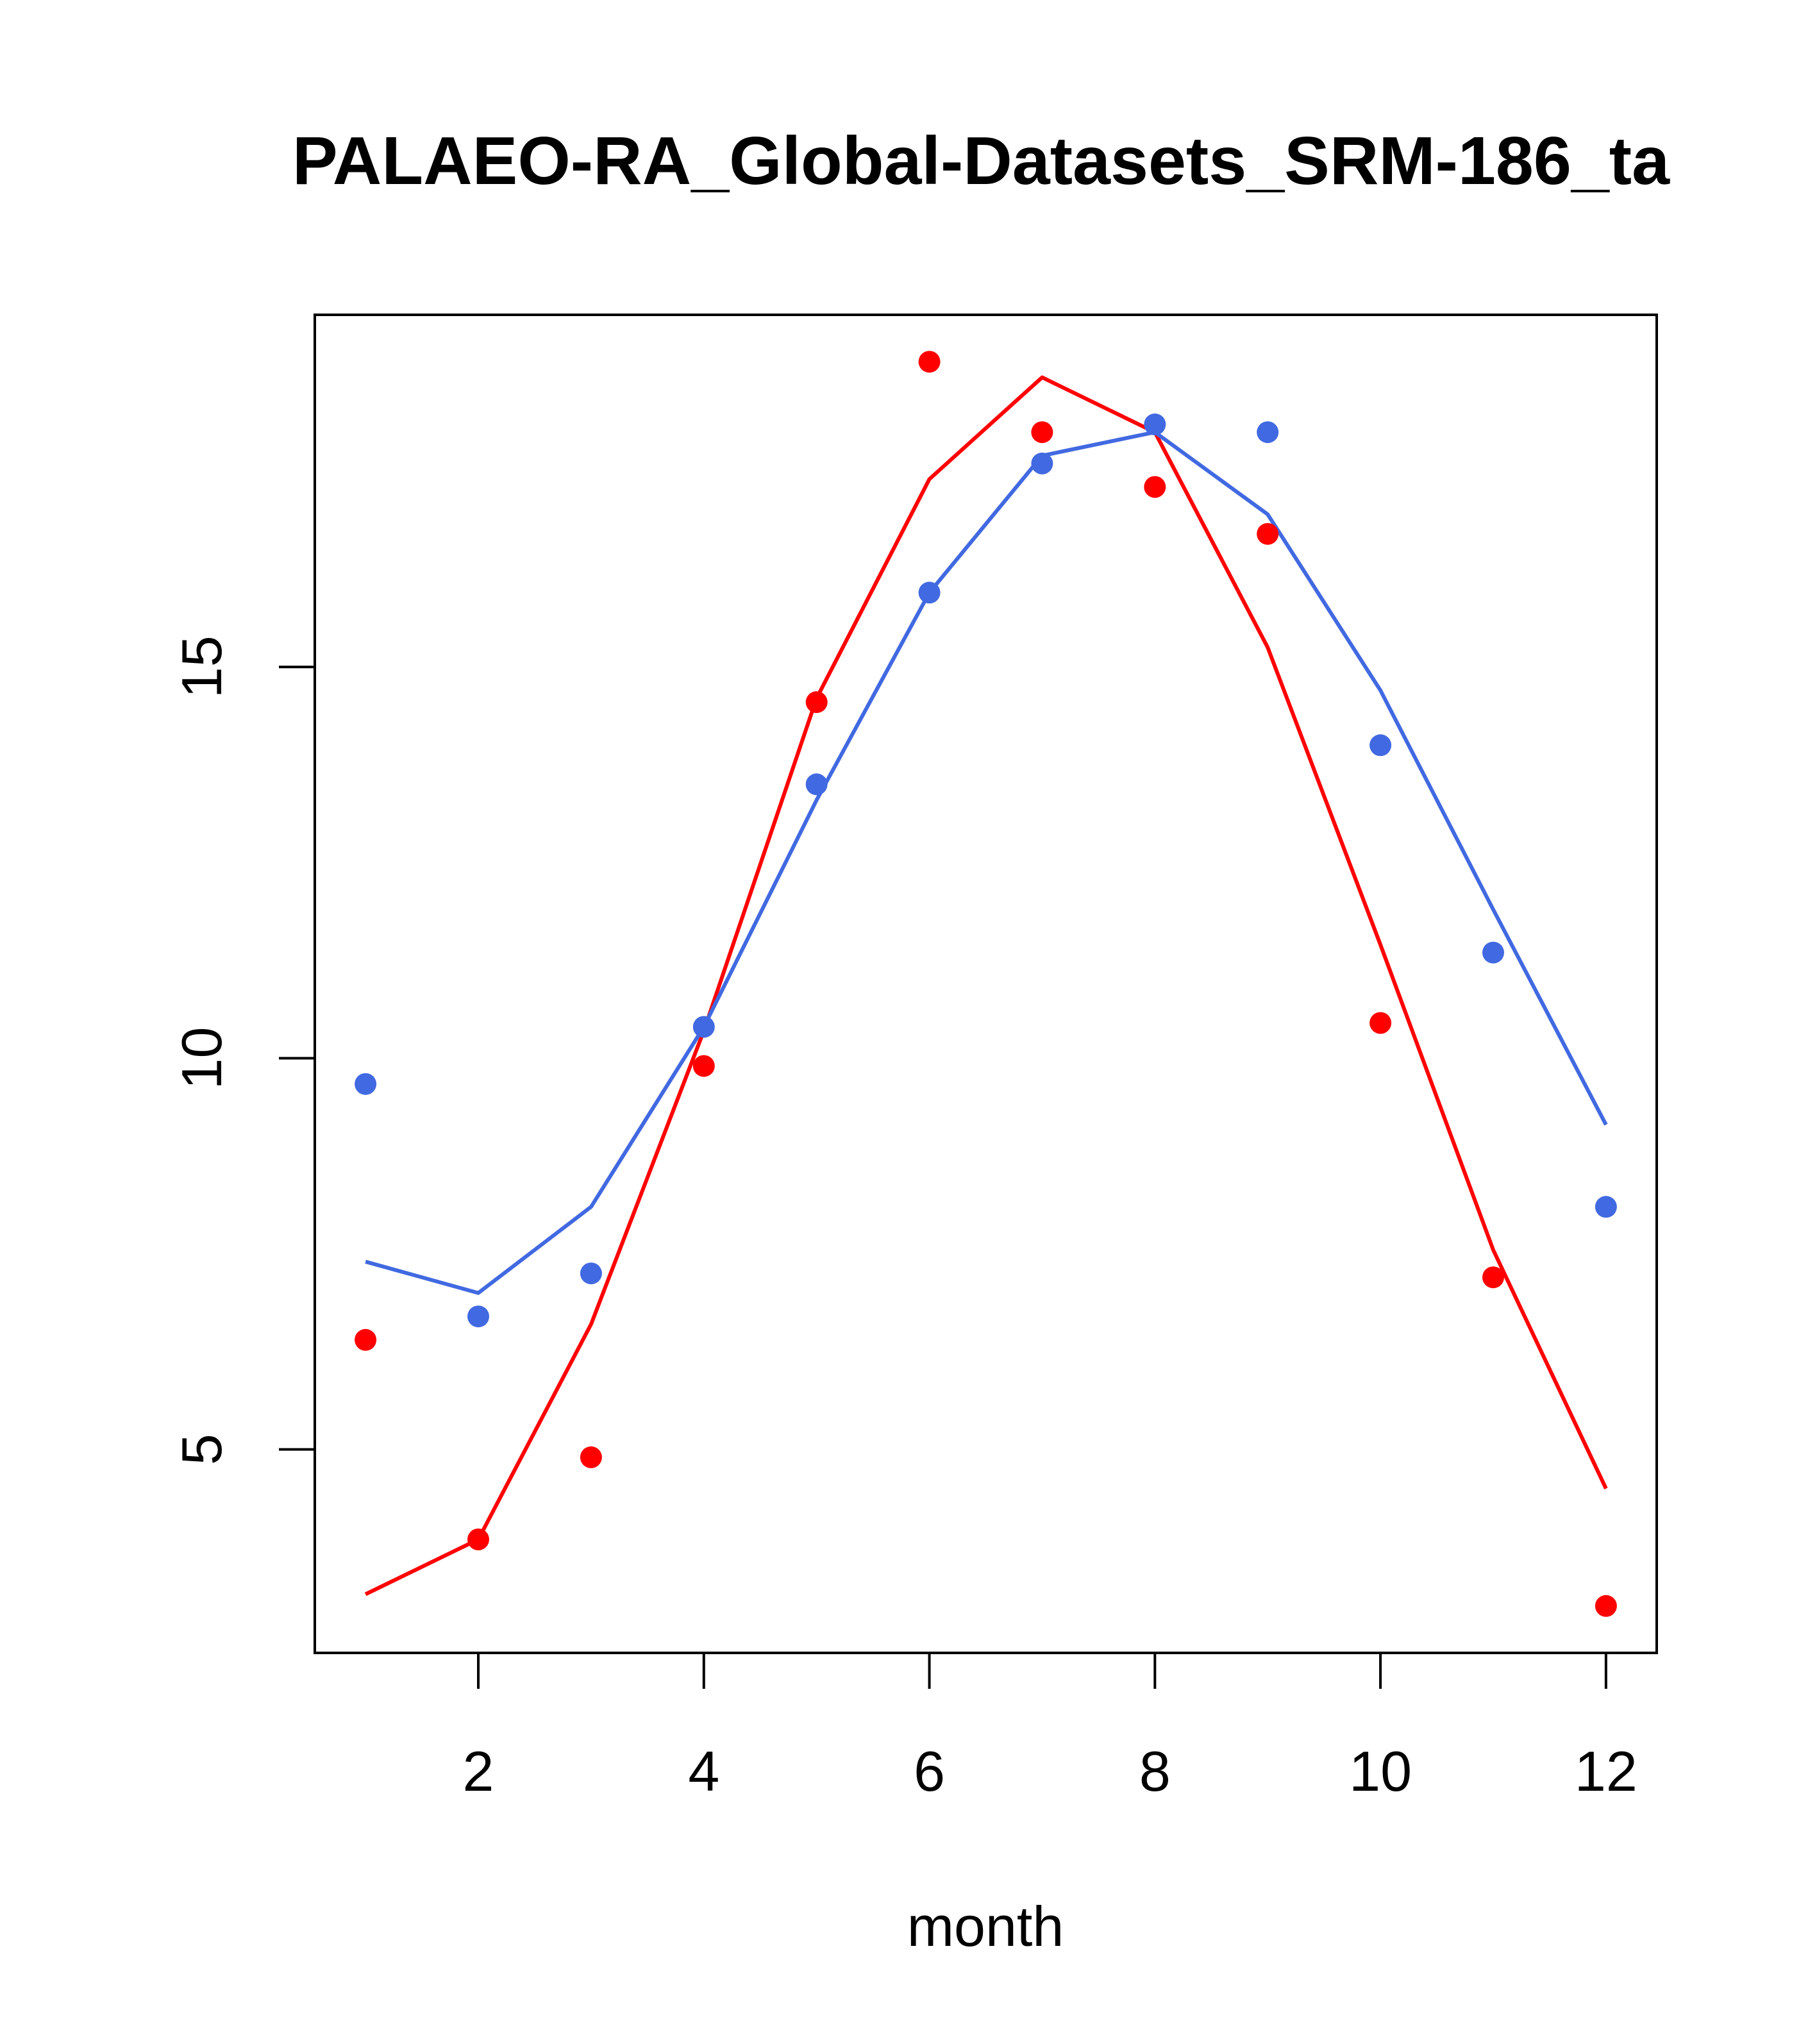 The height and width of the screenshot is (2044, 1817). I want to click on x-tick-label: 10, so click(1381, 1771).